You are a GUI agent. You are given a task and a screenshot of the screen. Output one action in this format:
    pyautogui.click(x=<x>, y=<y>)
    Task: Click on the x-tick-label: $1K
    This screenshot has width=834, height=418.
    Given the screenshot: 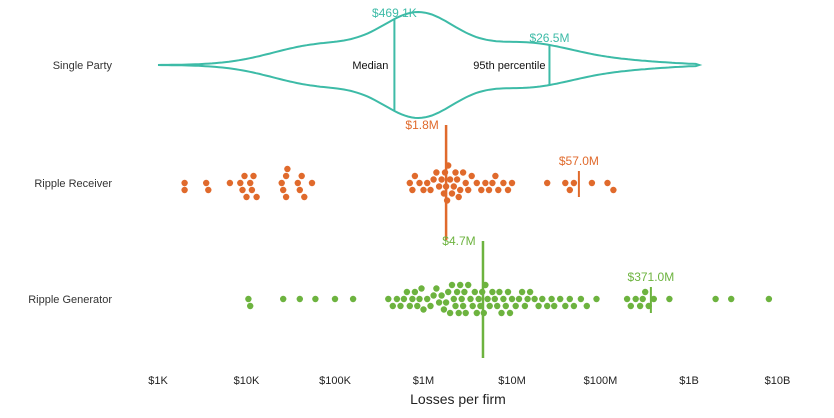 What is the action you would take?
    pyautogui.click(x=158, y=381)
    